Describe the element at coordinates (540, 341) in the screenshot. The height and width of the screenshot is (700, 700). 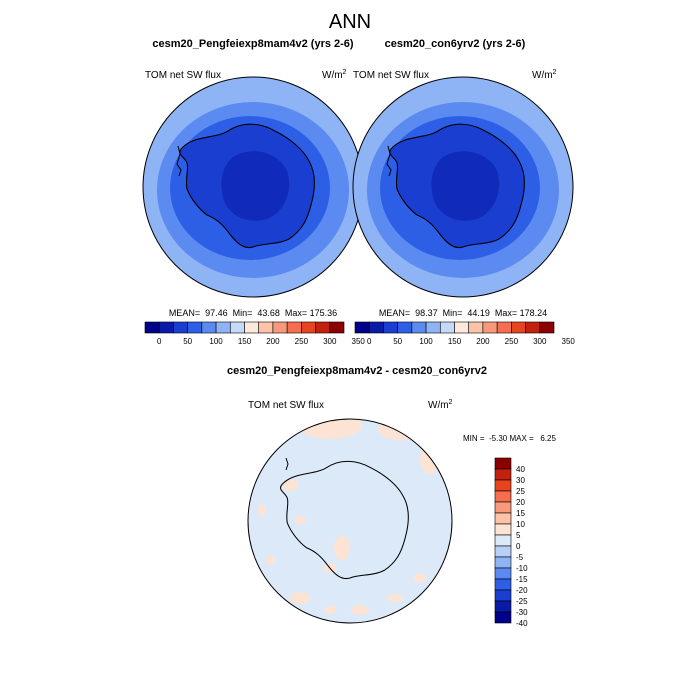
I see `right-colorbar-tick-label: 300` at that location.